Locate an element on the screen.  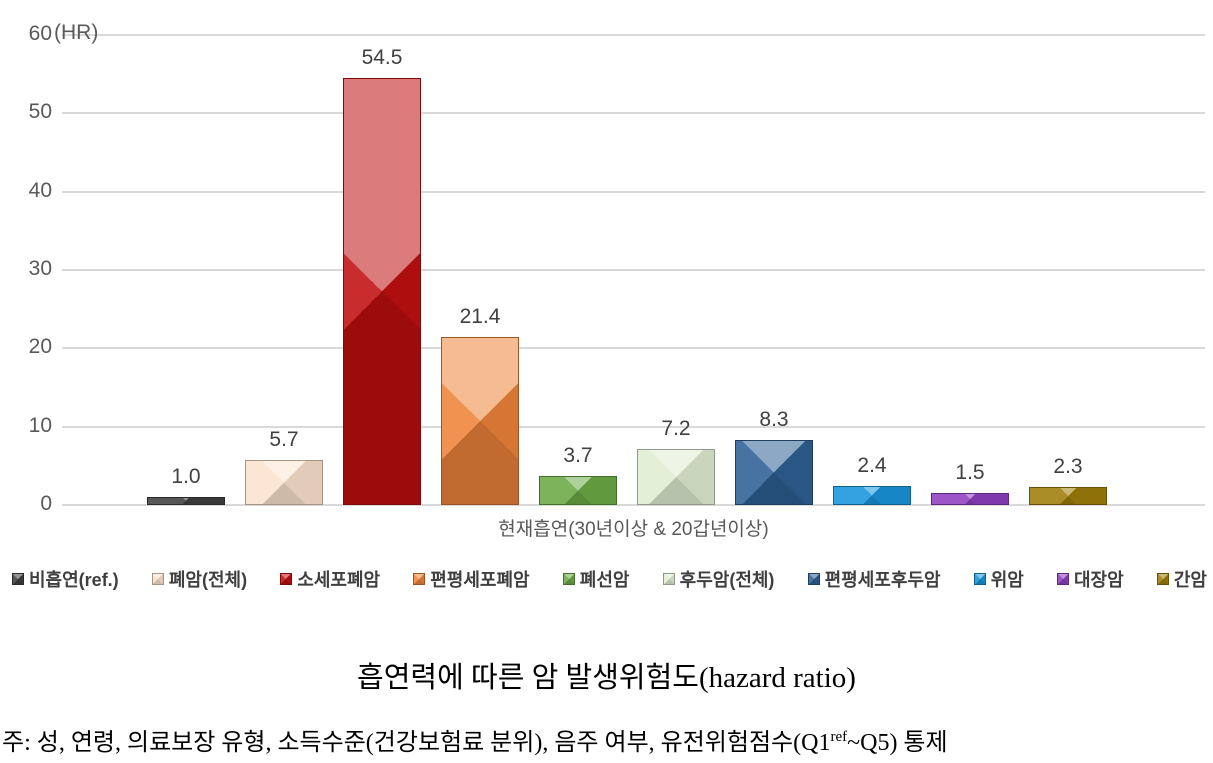
legend-item-9: 간암 is located at coordinates (1181, 579).